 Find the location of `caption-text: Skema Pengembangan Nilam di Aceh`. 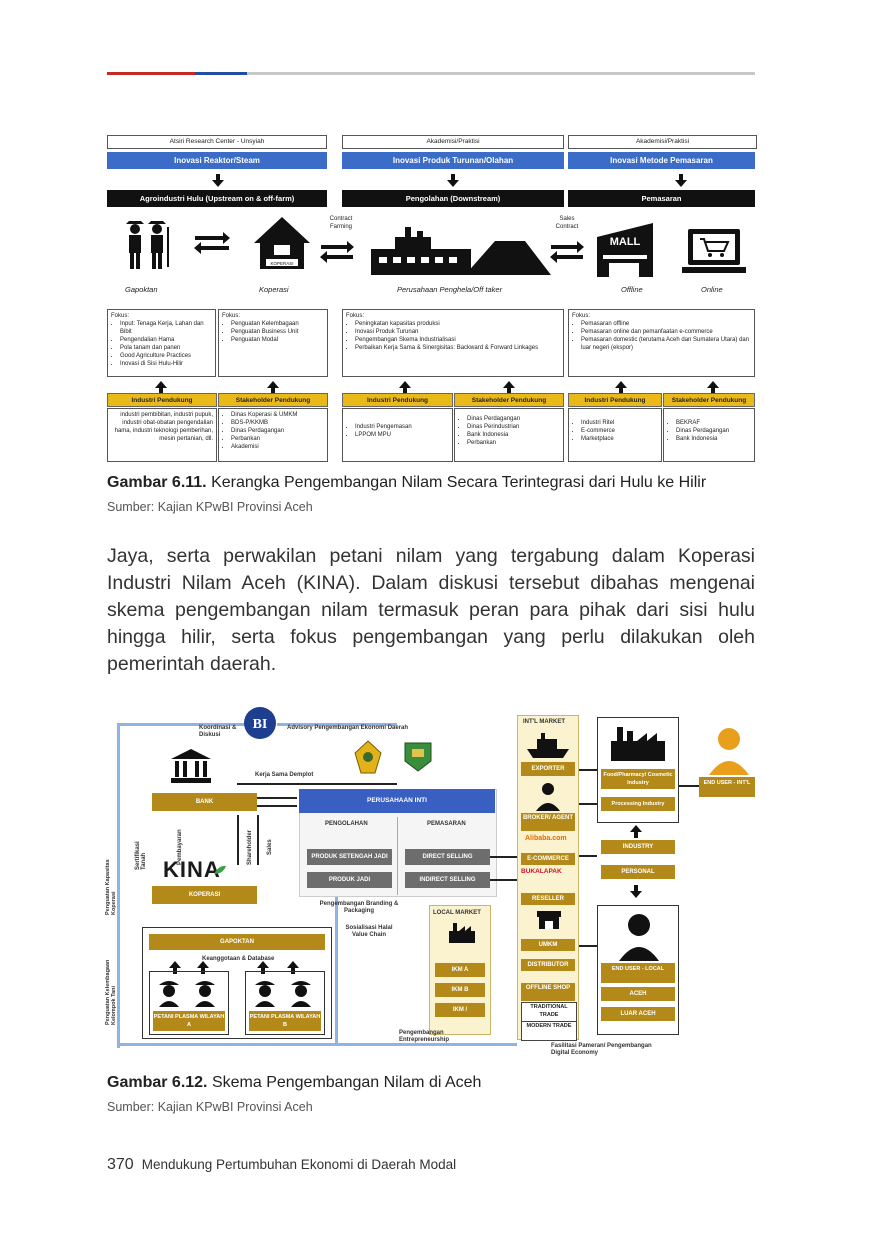

caption-text: Skema Pengembangan Nilam di Aceh is located at coordinates (344, 1082).